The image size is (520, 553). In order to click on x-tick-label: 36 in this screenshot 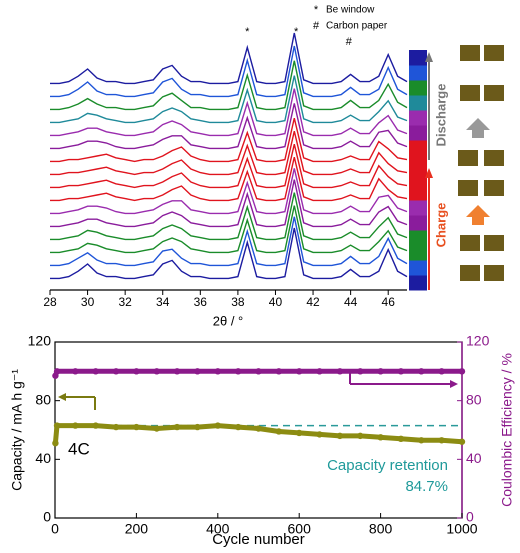, I will do `click(201, 302)`.